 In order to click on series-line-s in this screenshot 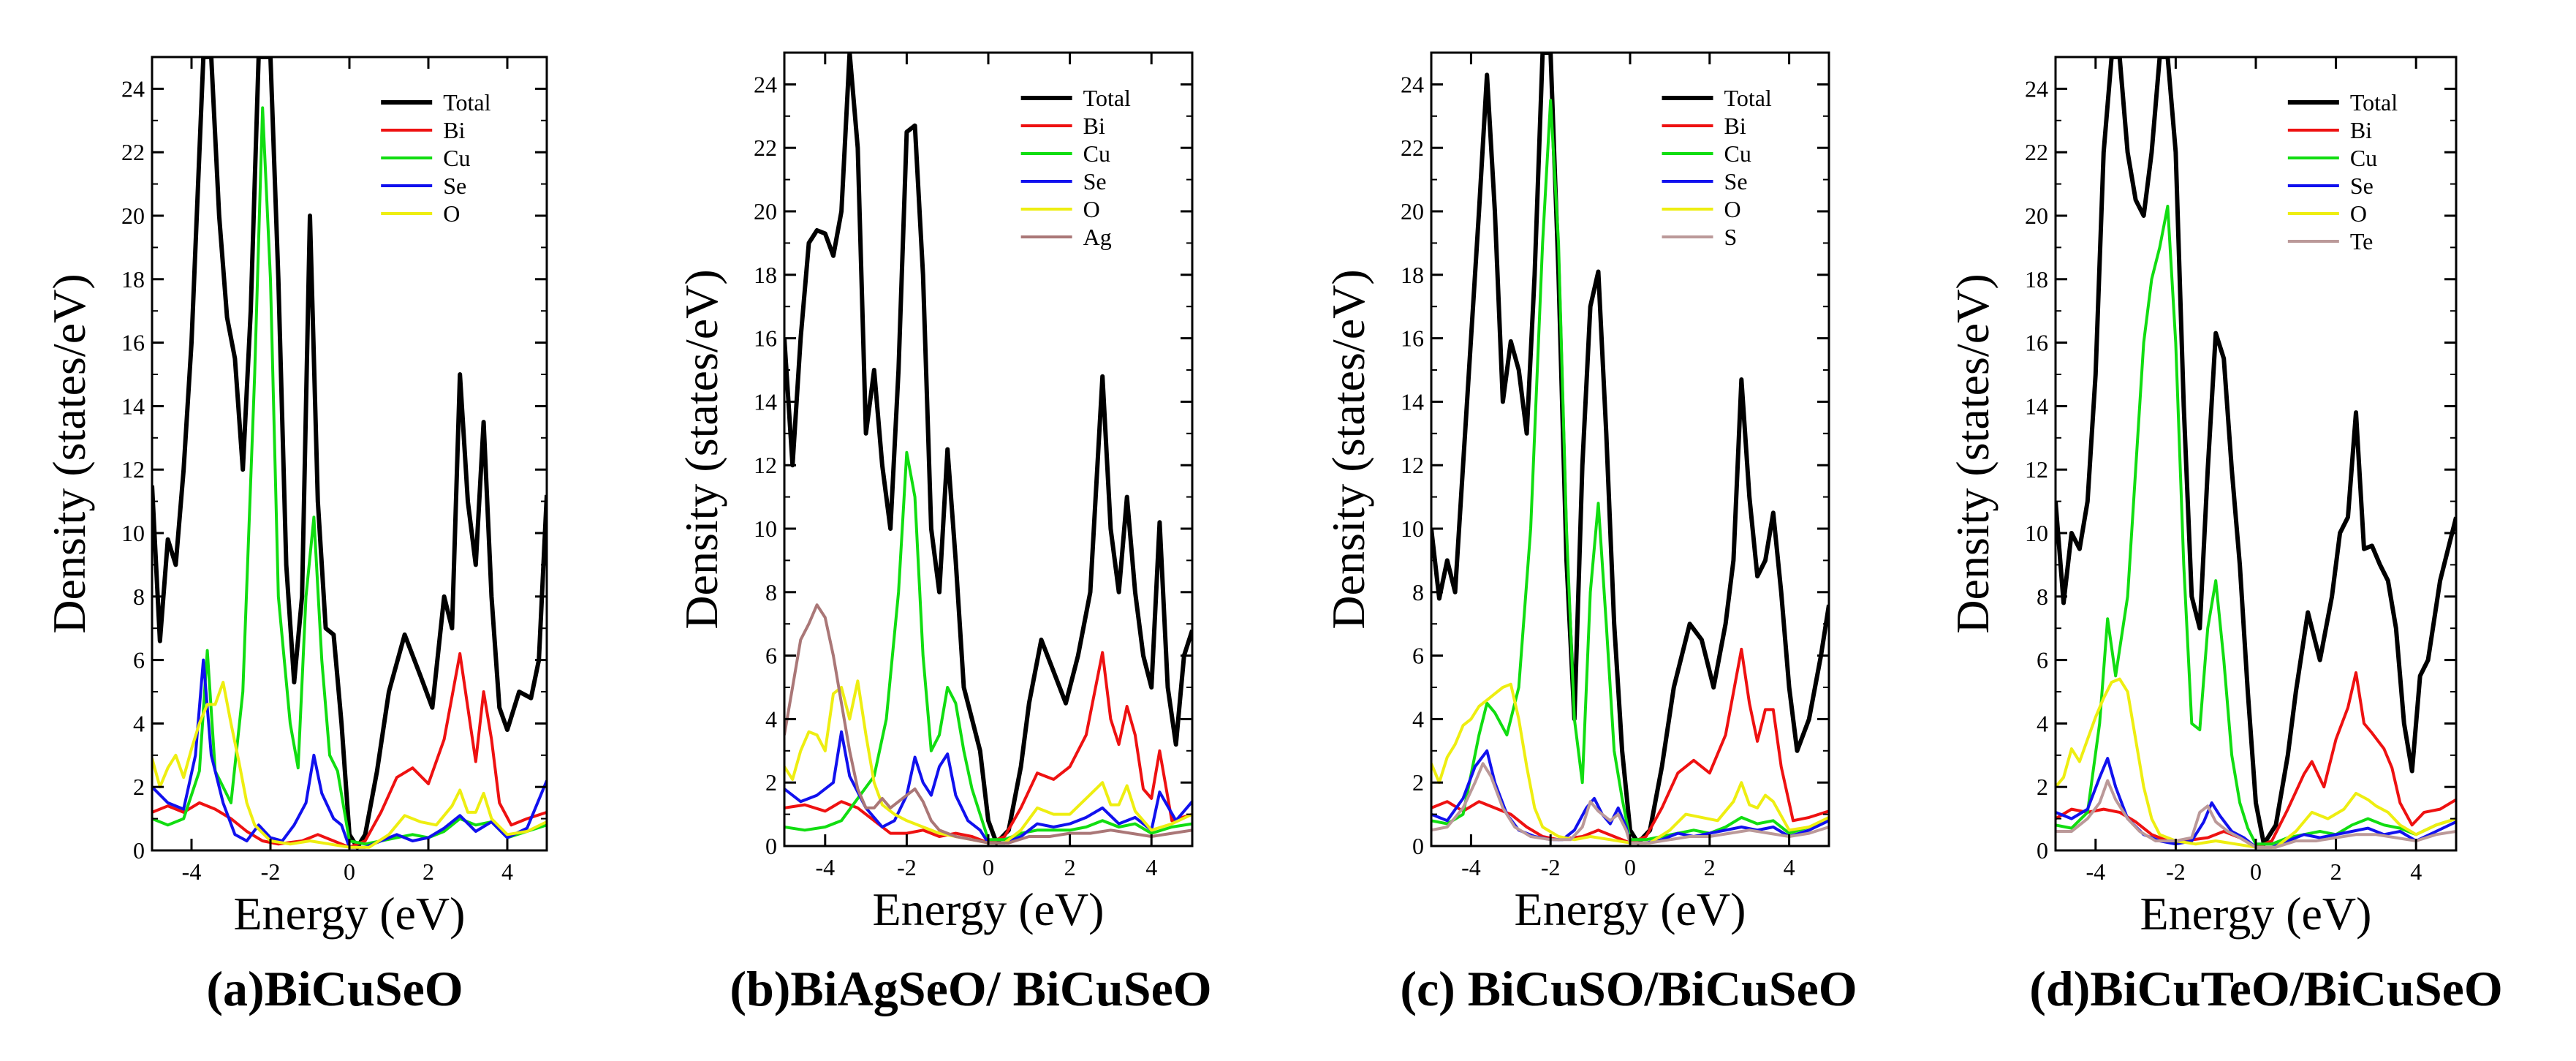, I will do `click(1630, 803)`.